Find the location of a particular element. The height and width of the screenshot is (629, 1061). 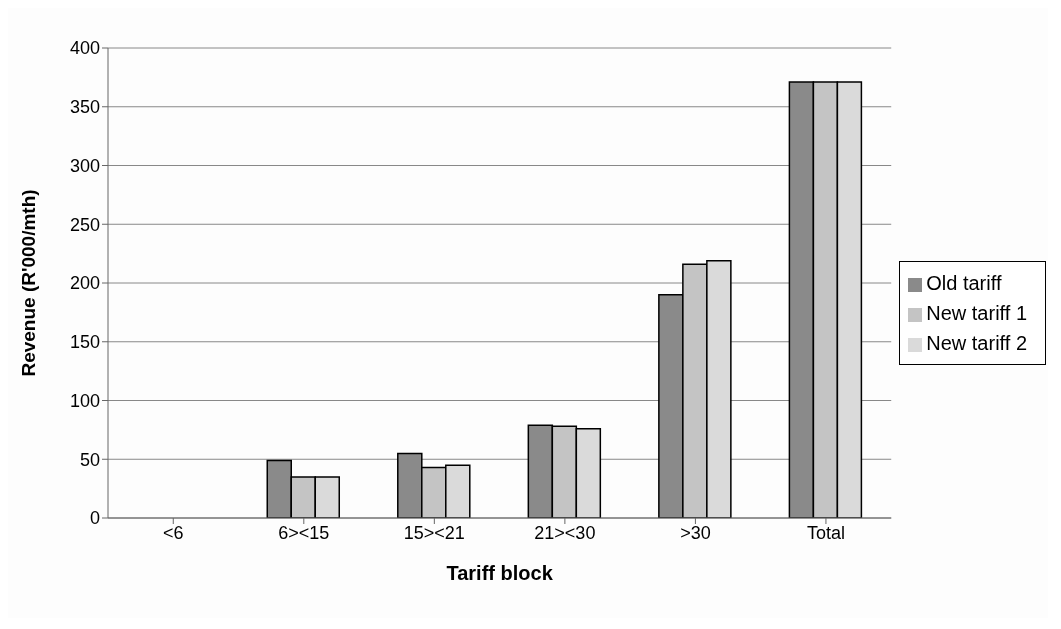

y-tick-label: 150 is located at coordinates (84, 342).